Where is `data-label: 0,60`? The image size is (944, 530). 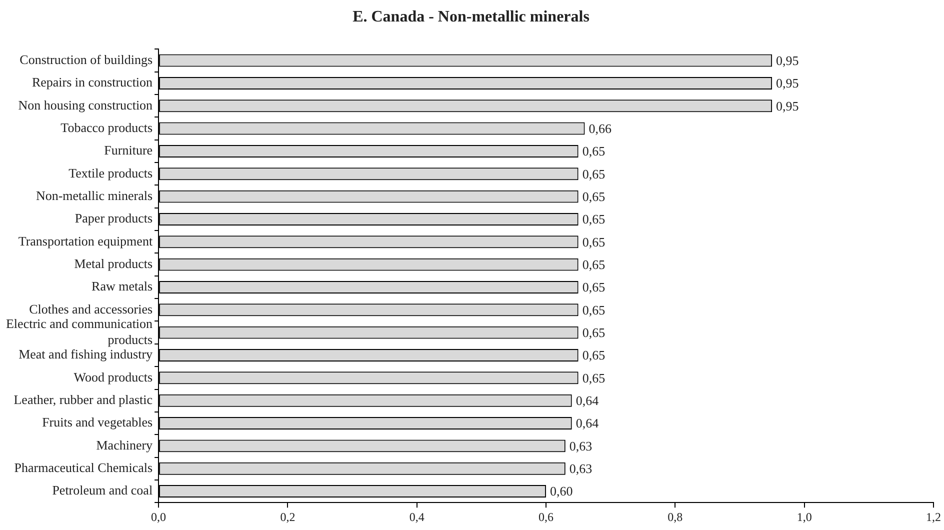 data-label: 0,60 is located at coordinates (561, 491).